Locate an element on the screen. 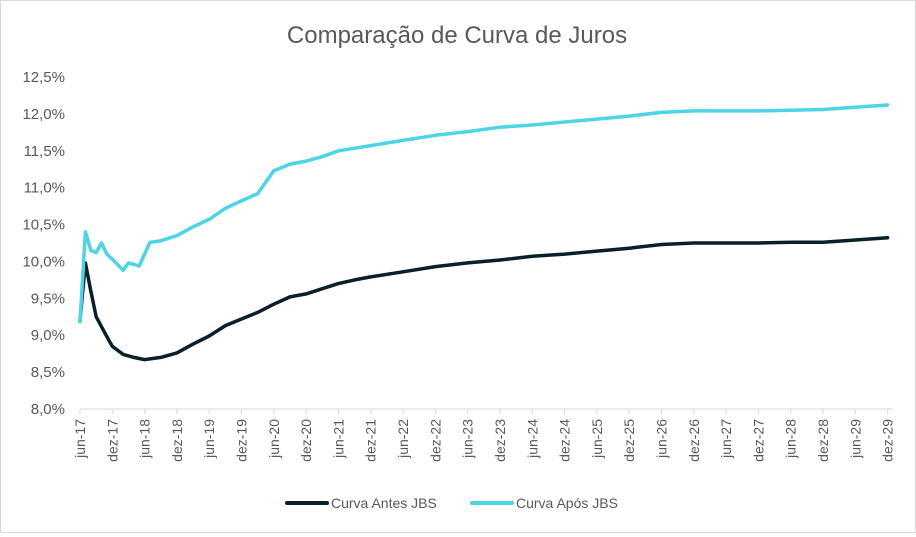 Image resolution: width=916 pixels, height=537 pixels. x-tick-label: dez-21 is located at coordinates (371, 440).